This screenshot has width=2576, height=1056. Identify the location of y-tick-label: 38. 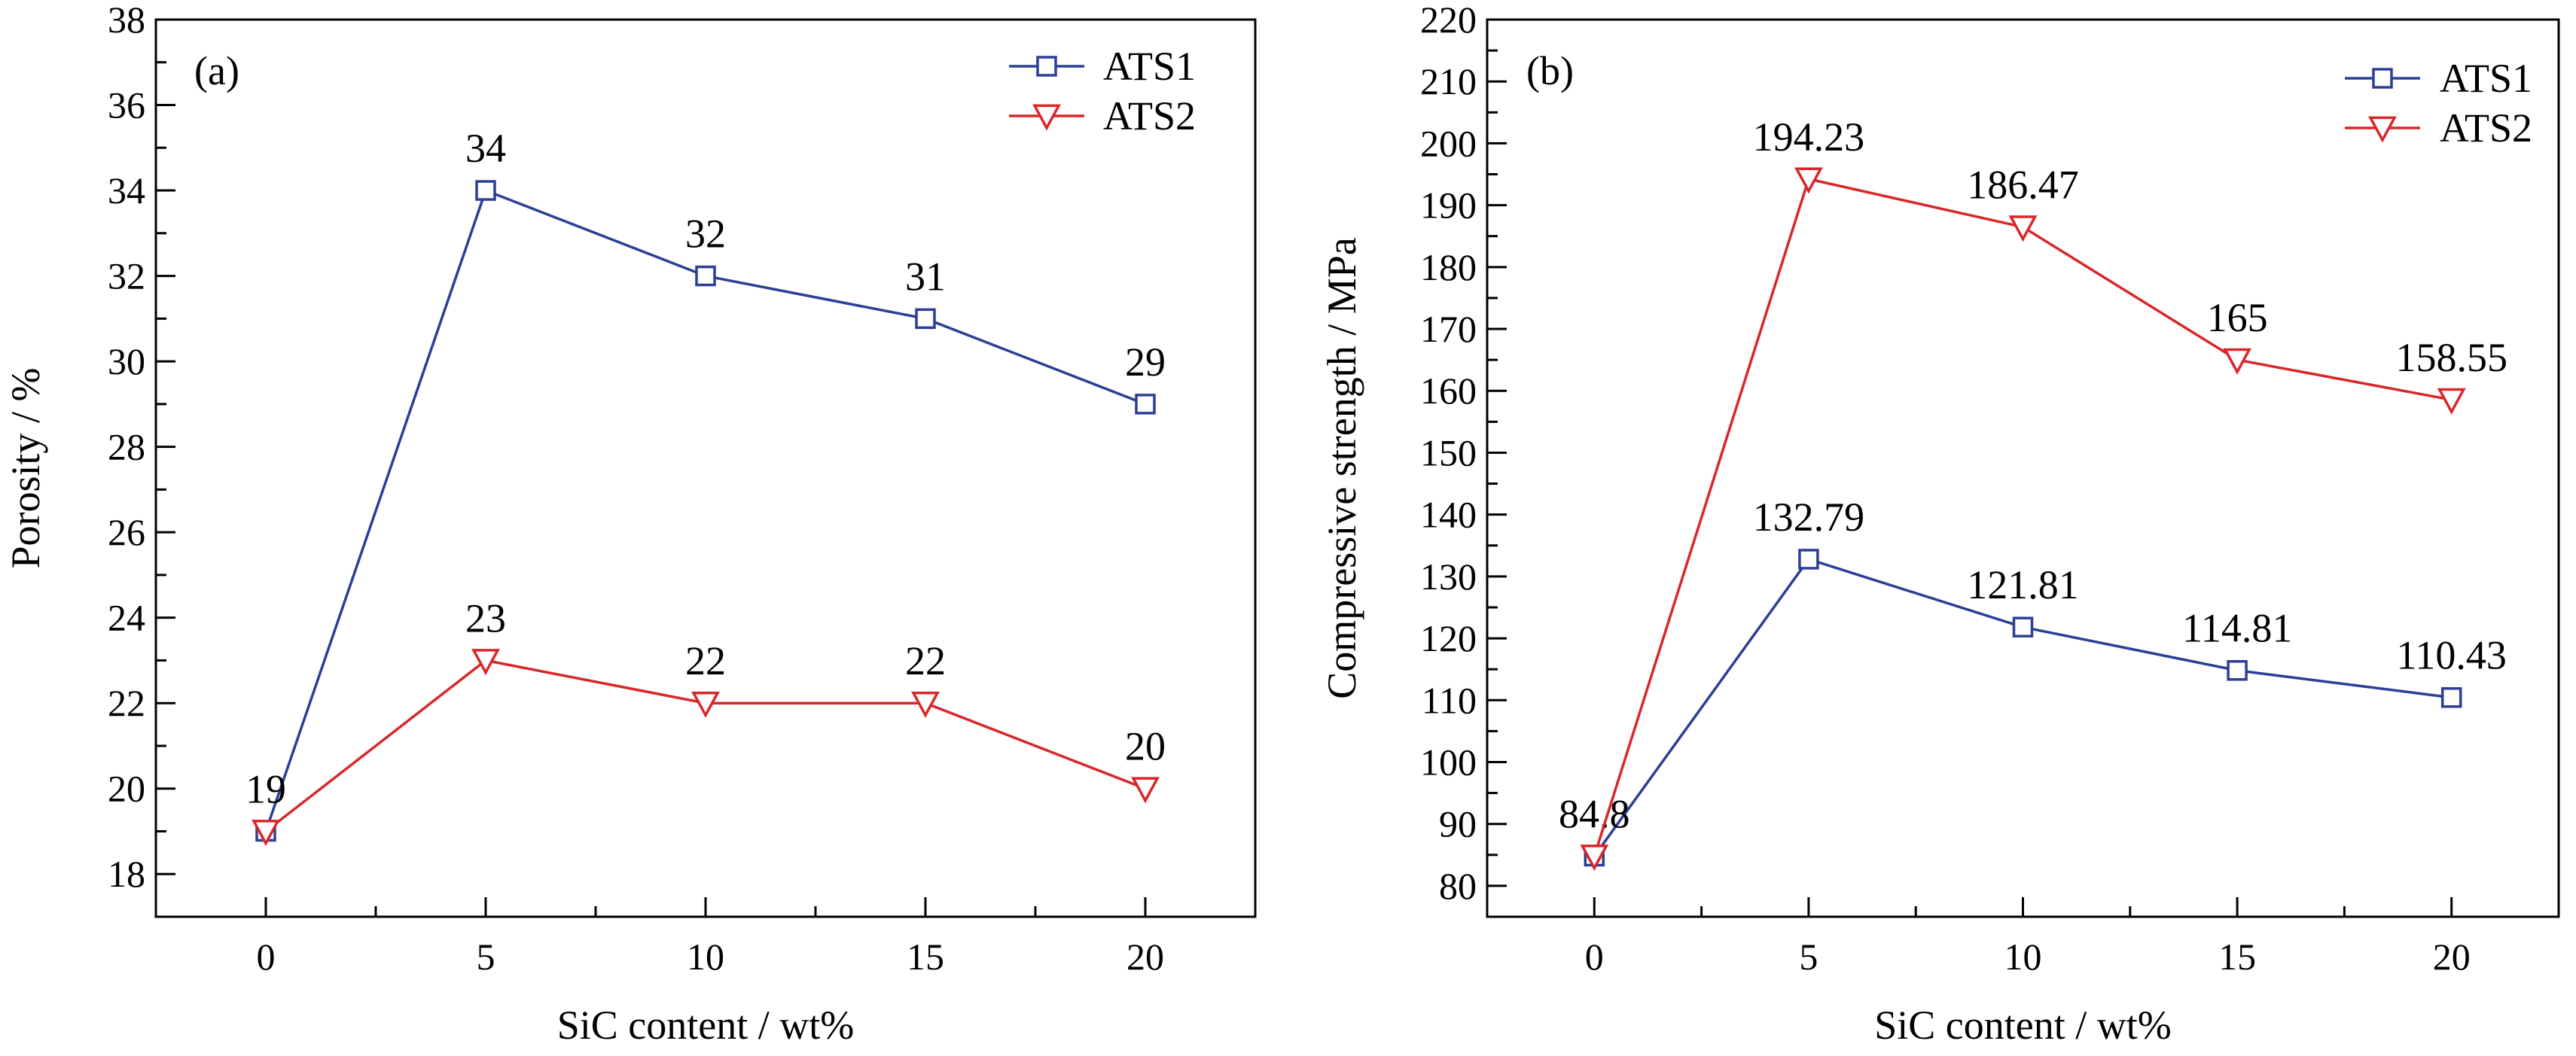
(126, 21).